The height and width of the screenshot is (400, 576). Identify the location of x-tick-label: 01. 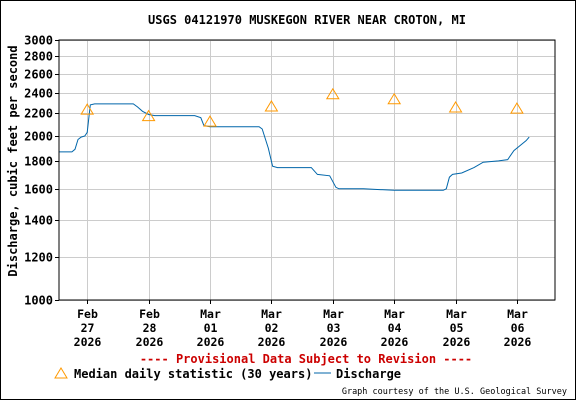
(211, 328).